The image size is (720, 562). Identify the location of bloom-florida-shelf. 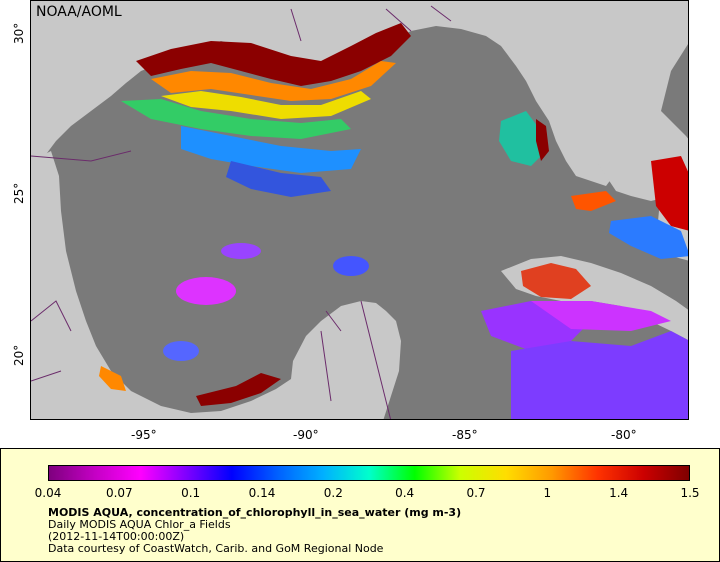
(522, 138).